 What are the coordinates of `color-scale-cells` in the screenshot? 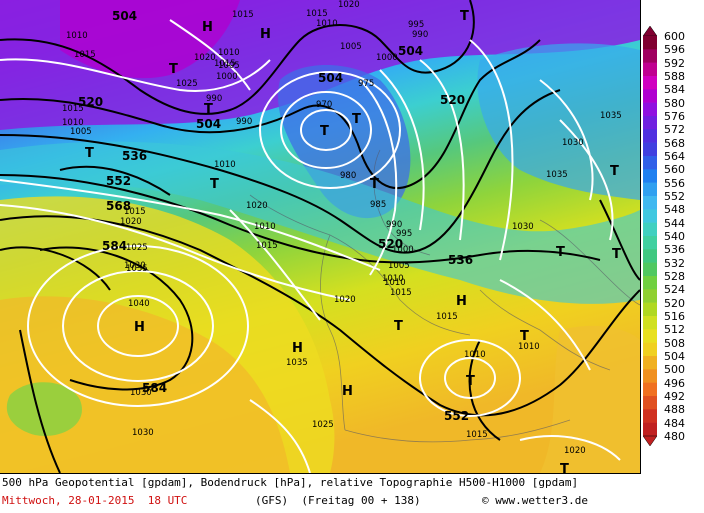 It's located at (650, 236).